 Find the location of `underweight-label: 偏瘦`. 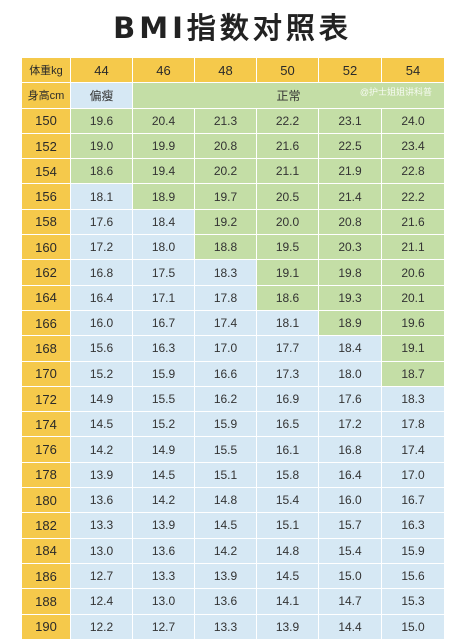

underweight-label: 偏瘦 is located at coordinates (101, 95).